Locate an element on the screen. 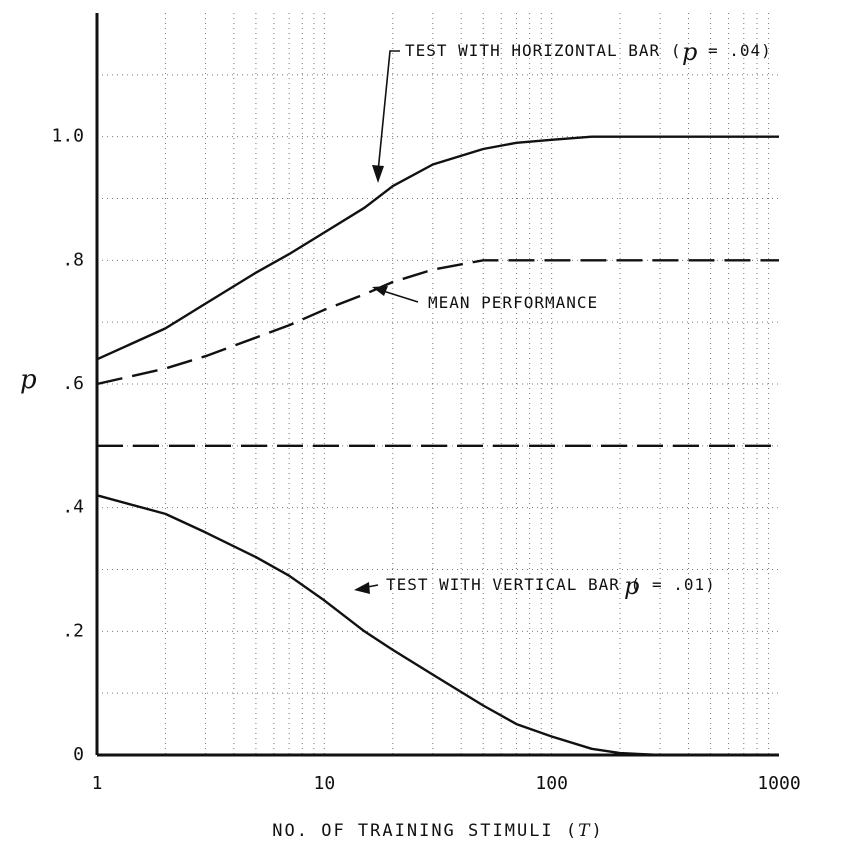 The width and height of the screenshot is (854, 846). y-tick-label: .4 is located at coordinates (73, 507).